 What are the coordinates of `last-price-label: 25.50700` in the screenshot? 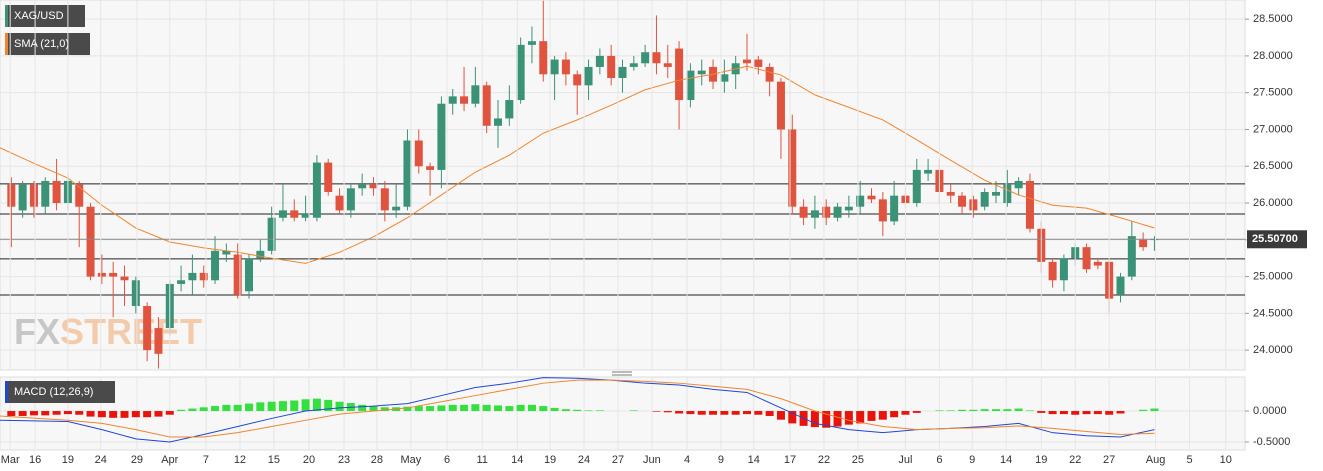 It's located at (1275, 239).